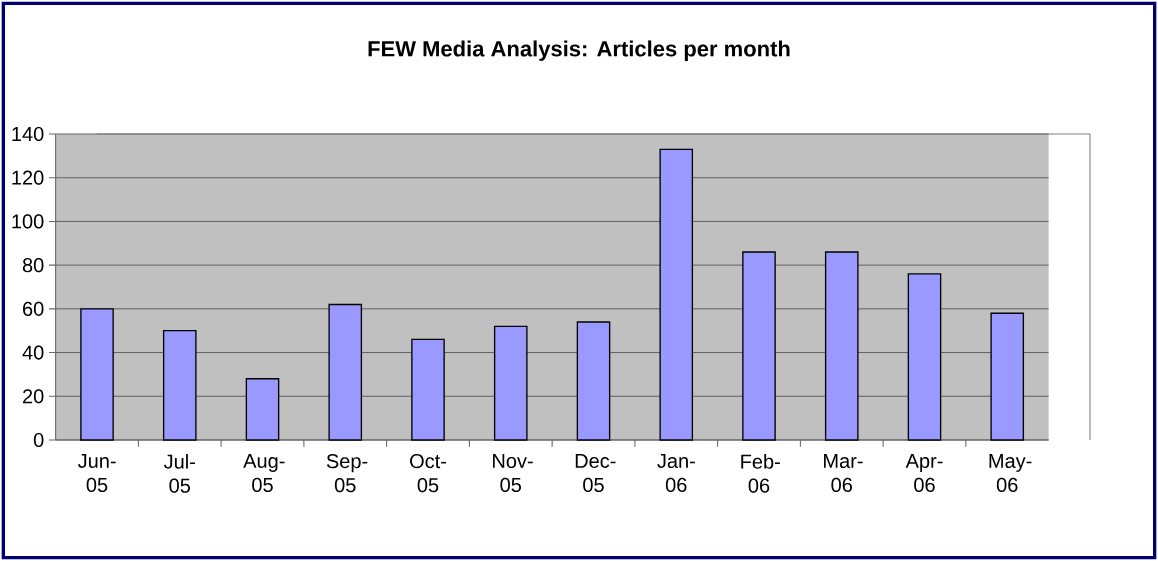  Describe the element at coordinates (513, 473) in the screenshot. I see `x-tick-label: Nov-05` at that location.